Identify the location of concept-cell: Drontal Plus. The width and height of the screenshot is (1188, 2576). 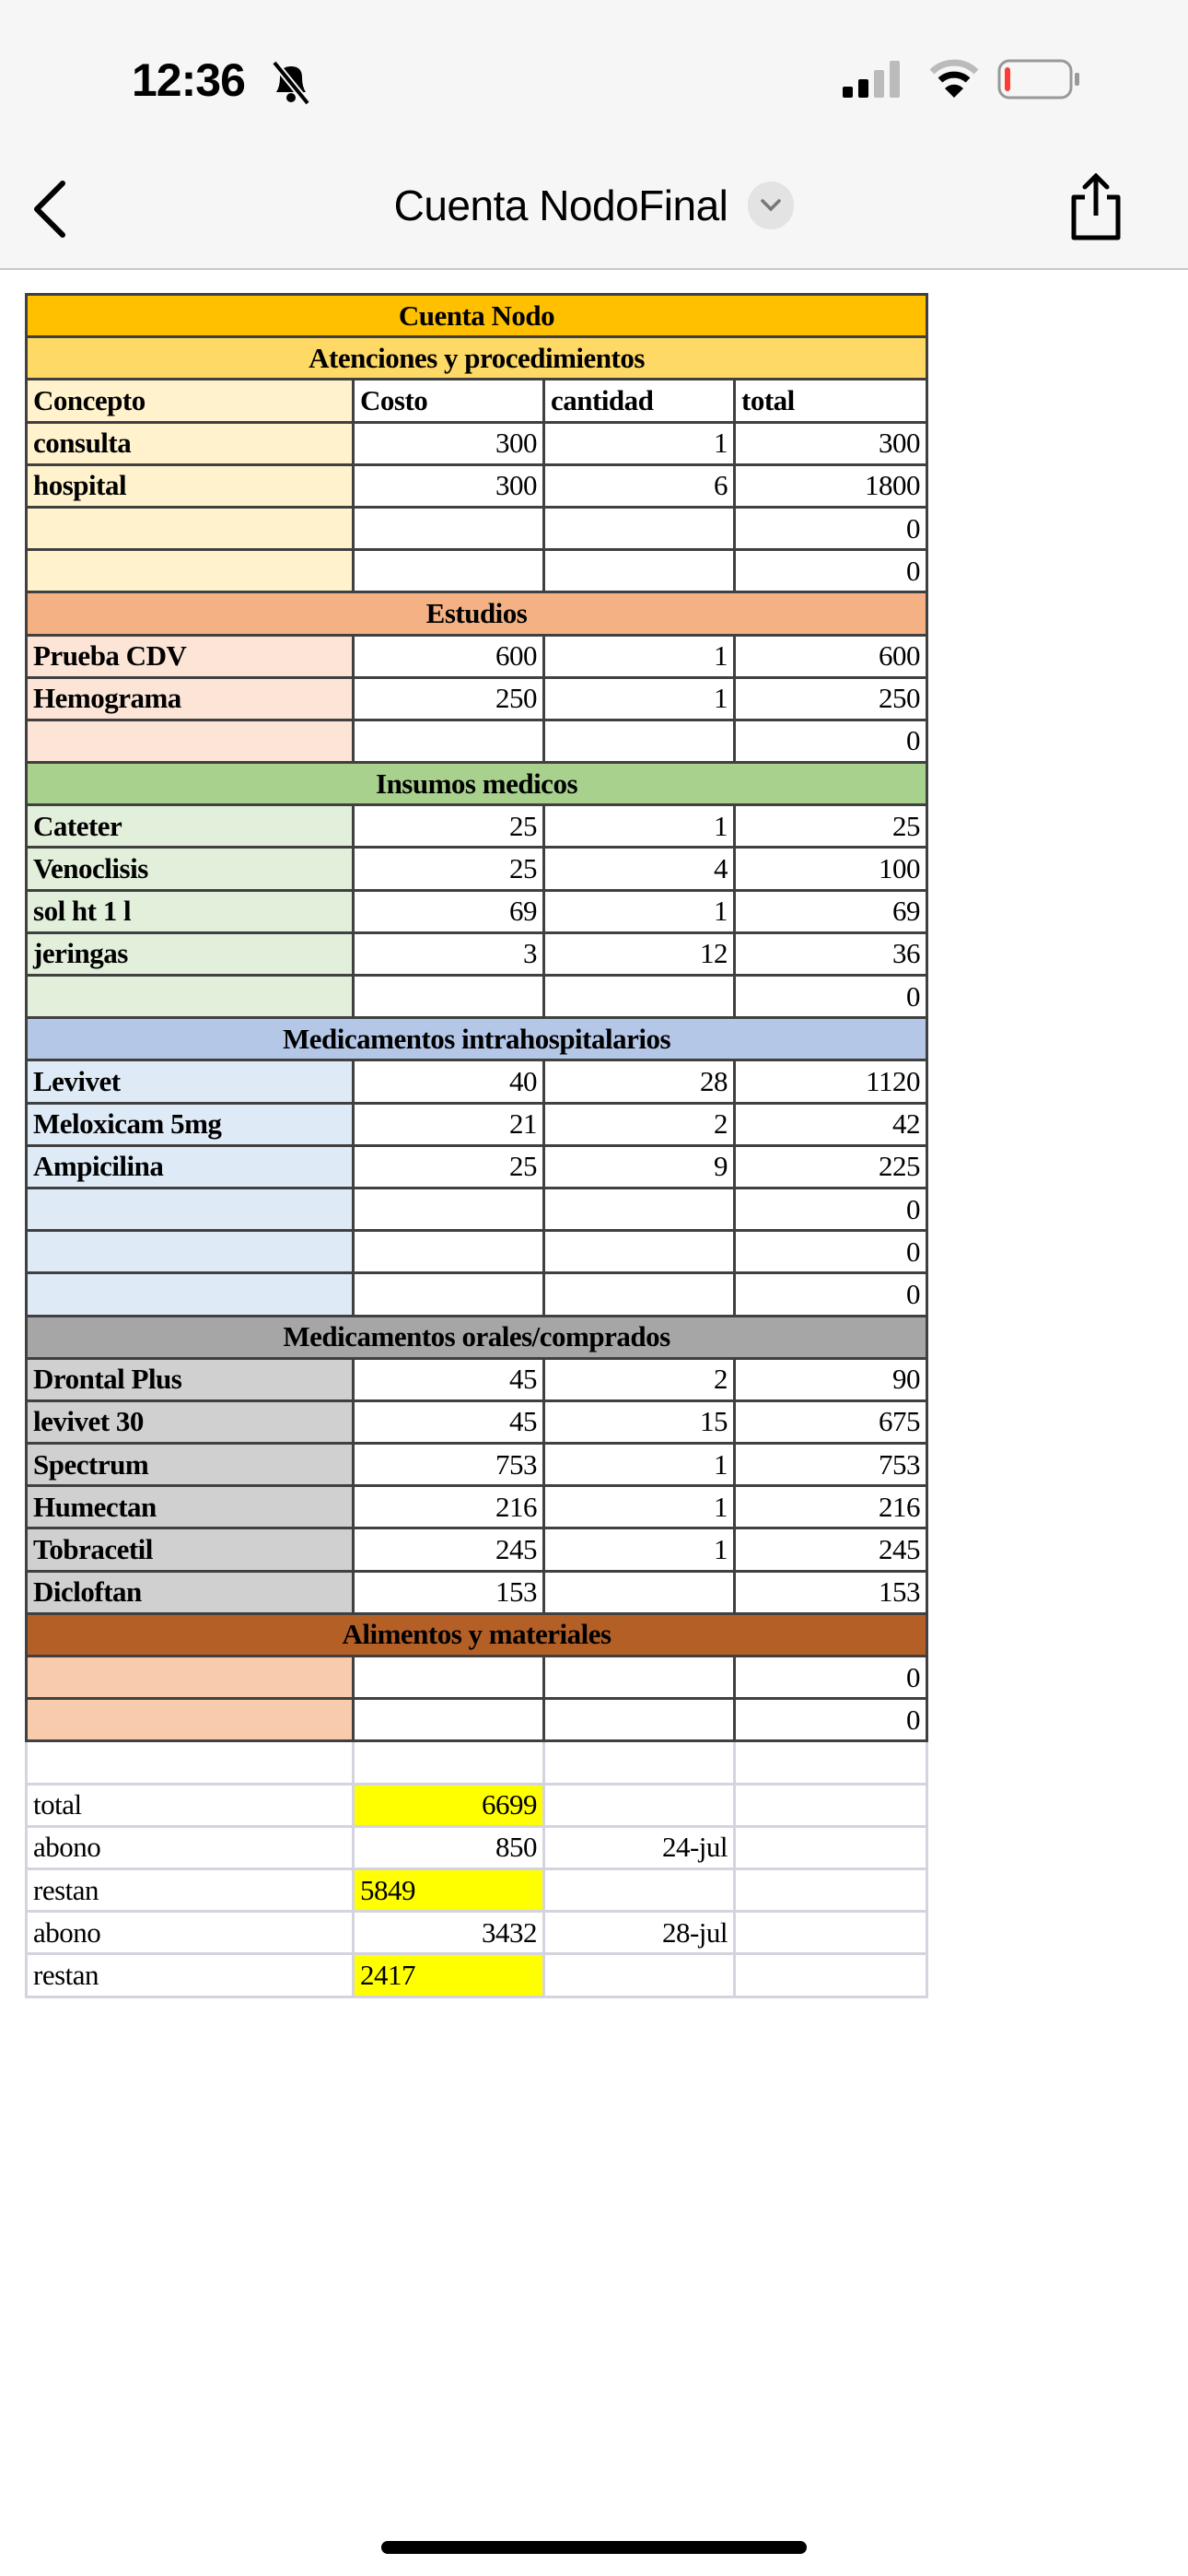
(190, 1379).